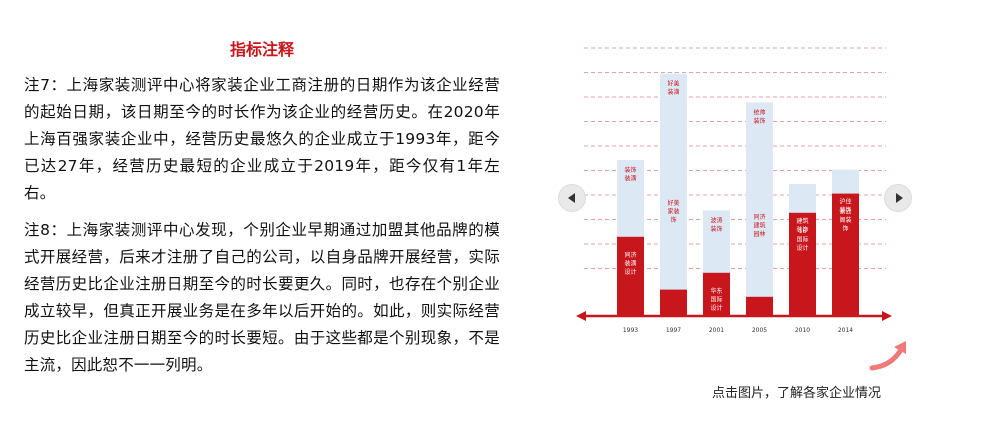 The image size is (987, 435). I want to click on bar-label-bottom: 紫云, so click(845, 212).